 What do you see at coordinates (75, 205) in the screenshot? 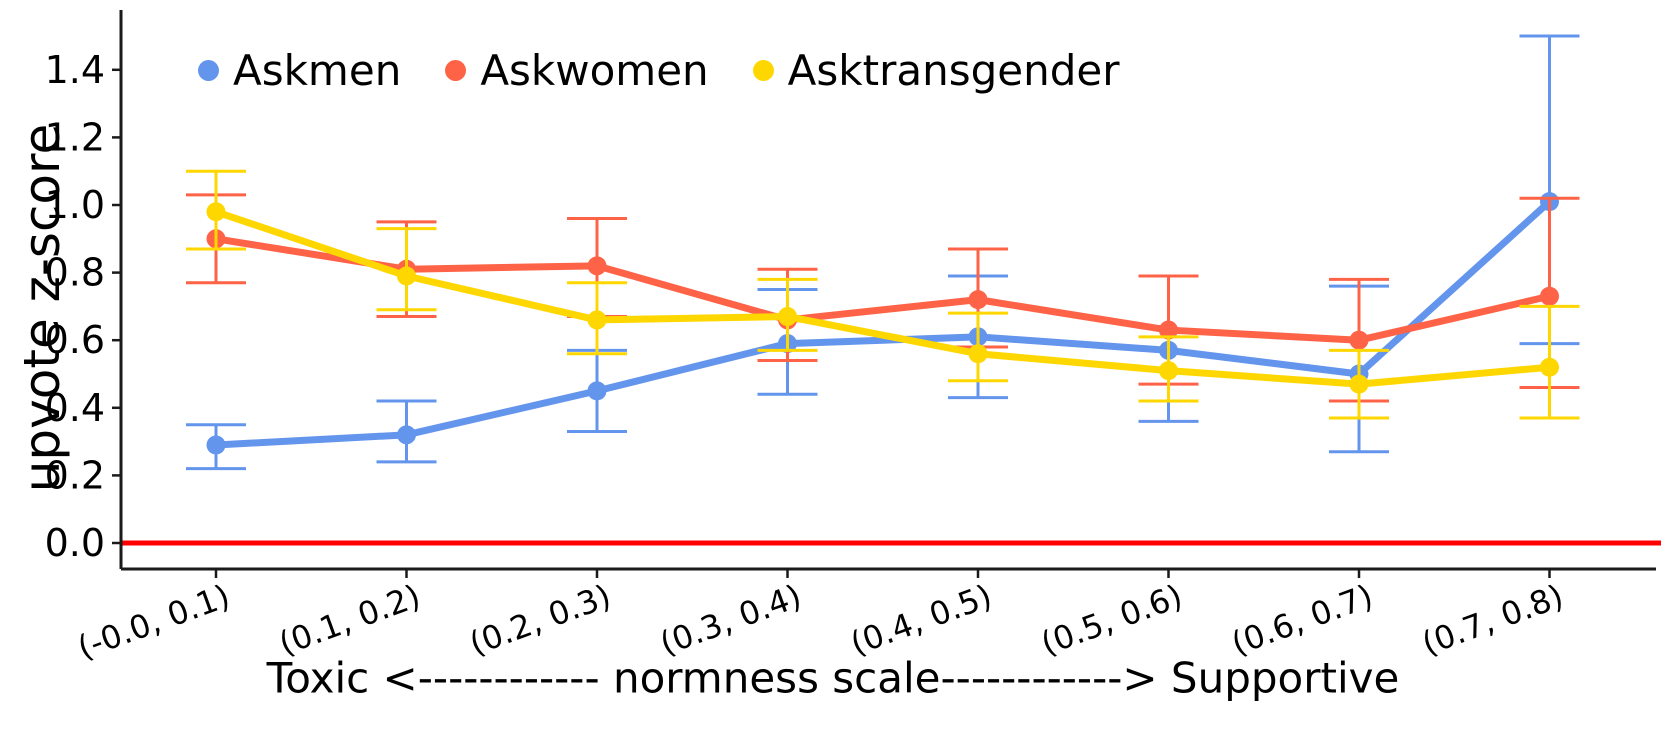
I see `y-tick-label: 1.0` at bounding box center [75, 205].